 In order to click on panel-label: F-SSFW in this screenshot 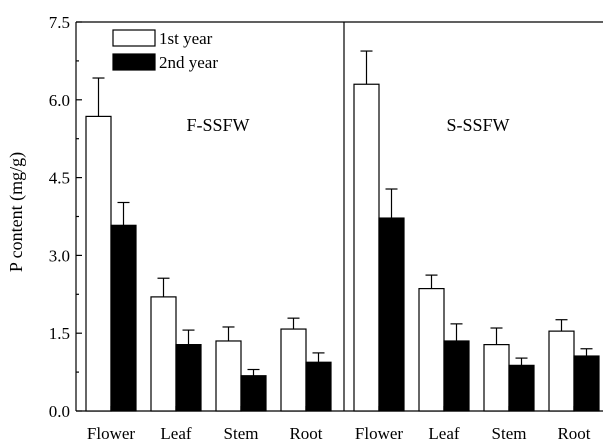, I will do `click(217, 125)`.